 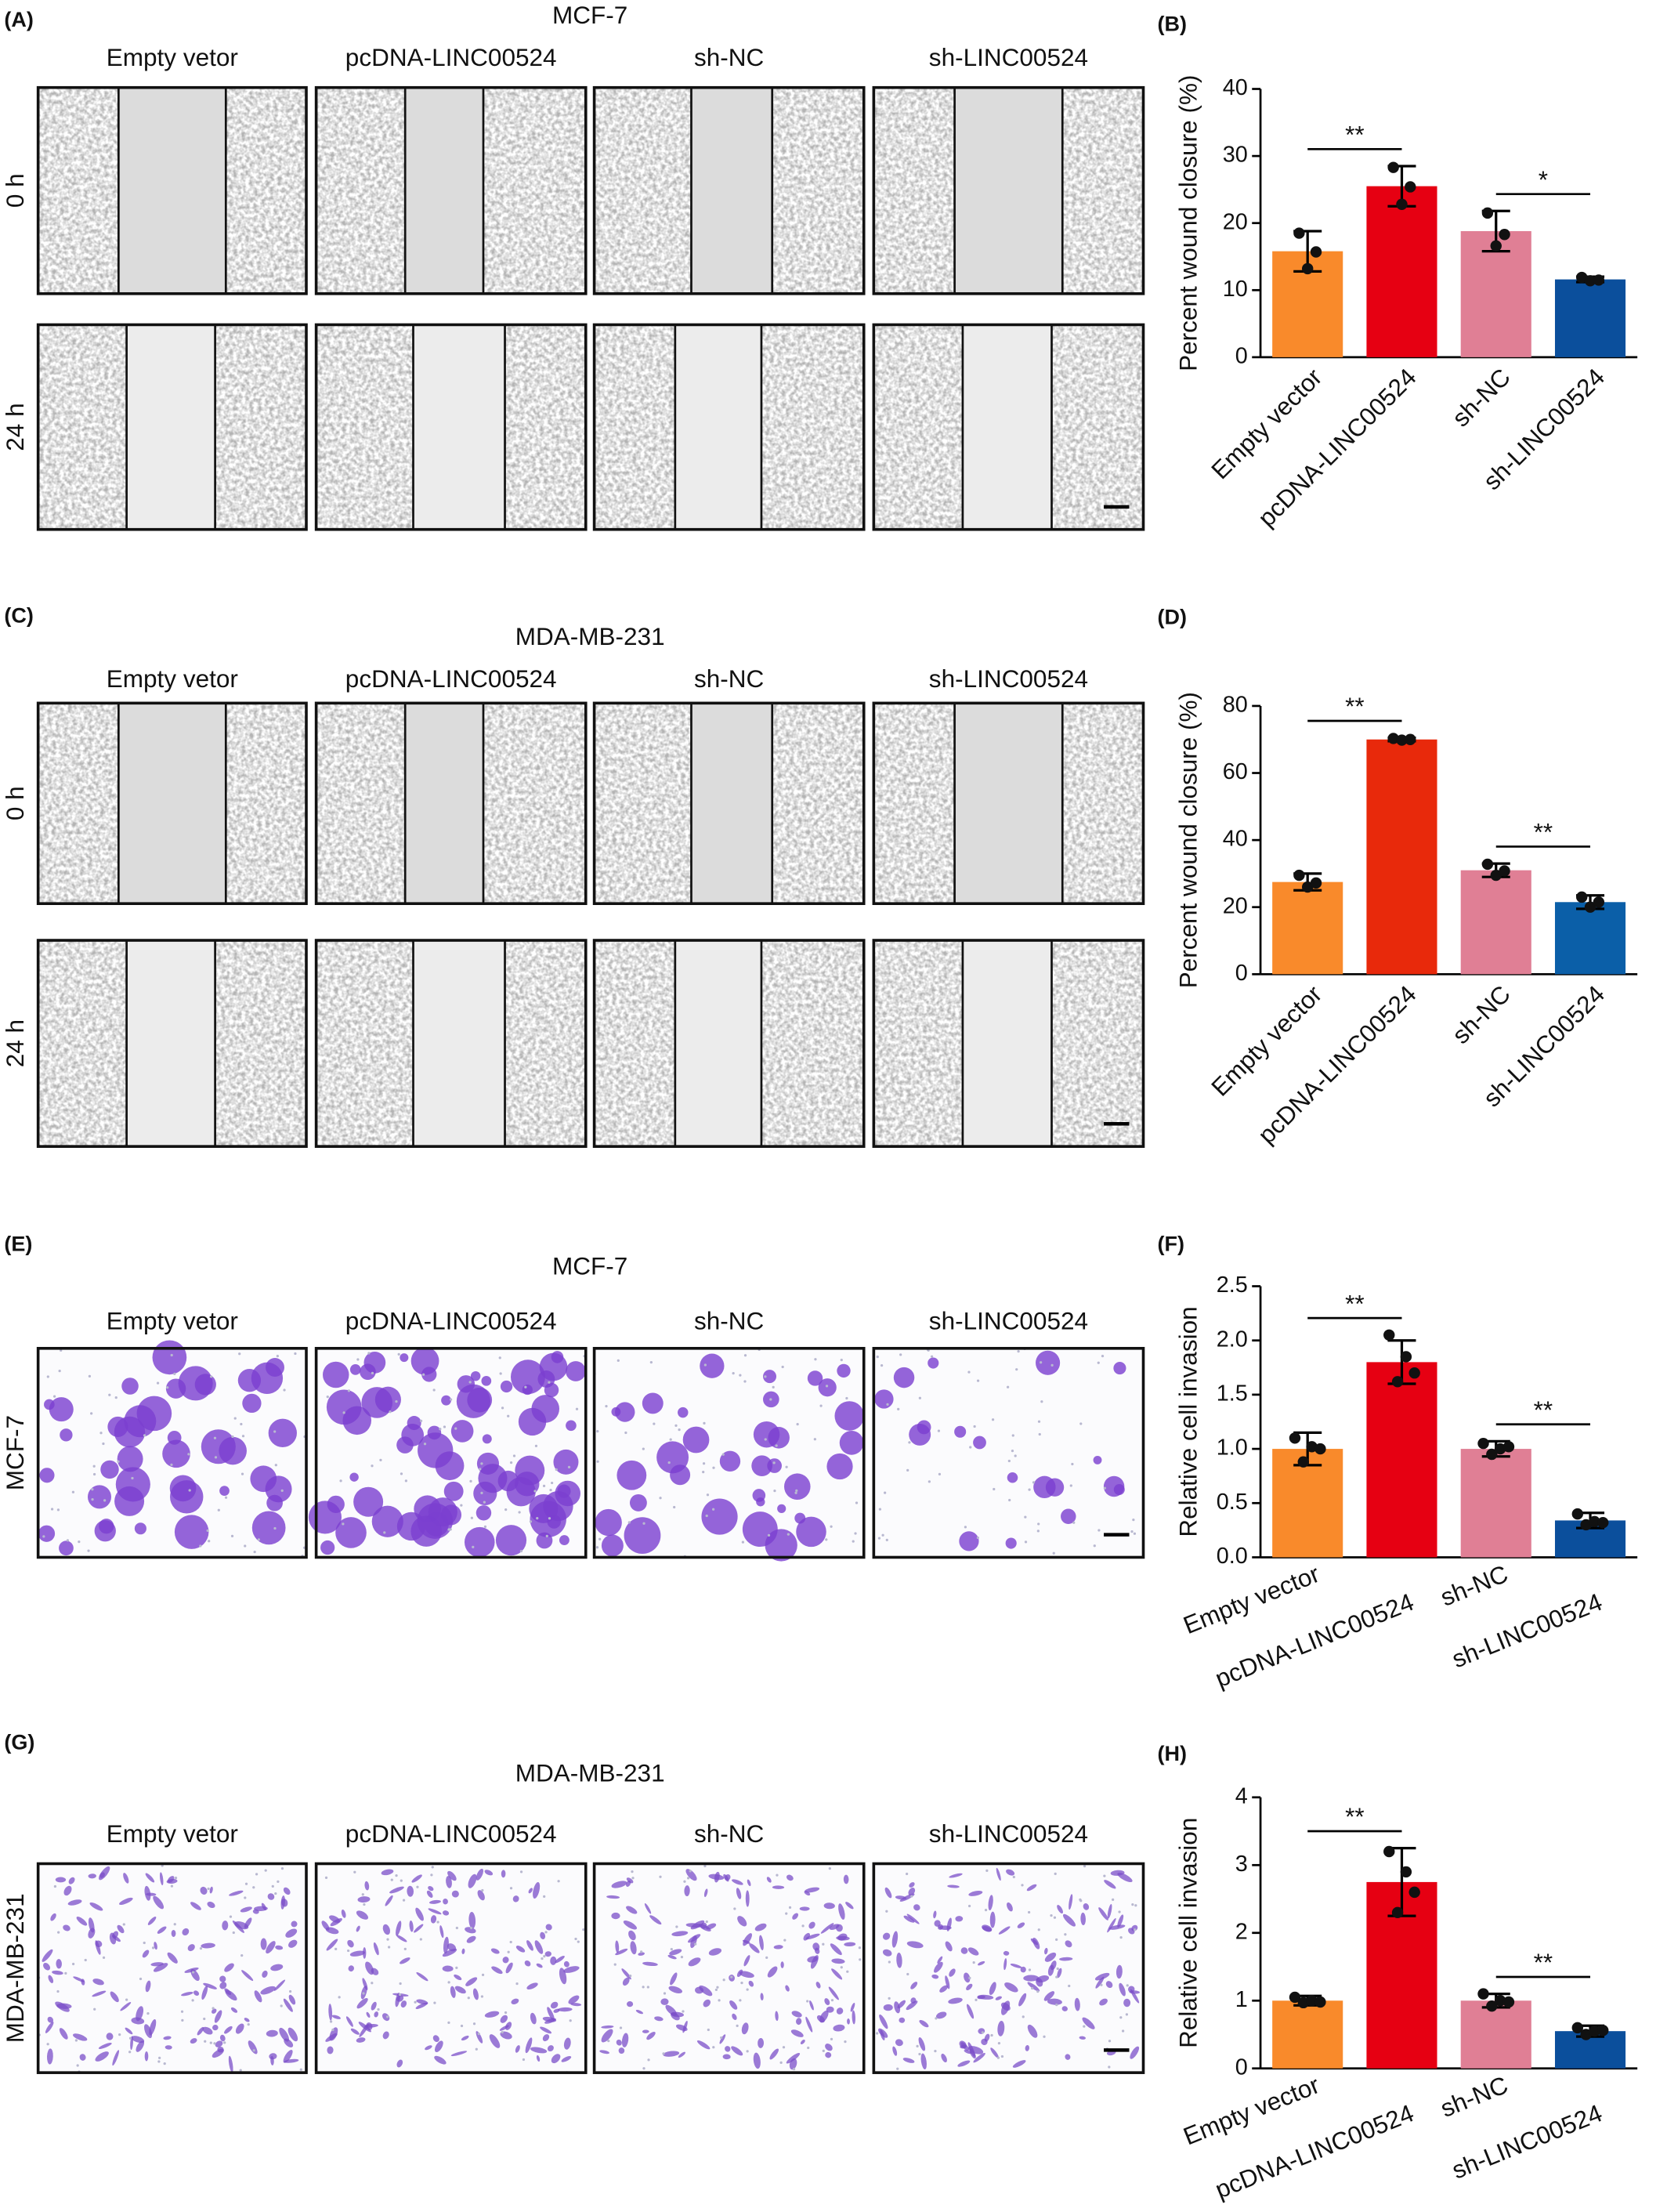 I want to click on column-header: sh-LINC00524, so click(x=1008, y=57).